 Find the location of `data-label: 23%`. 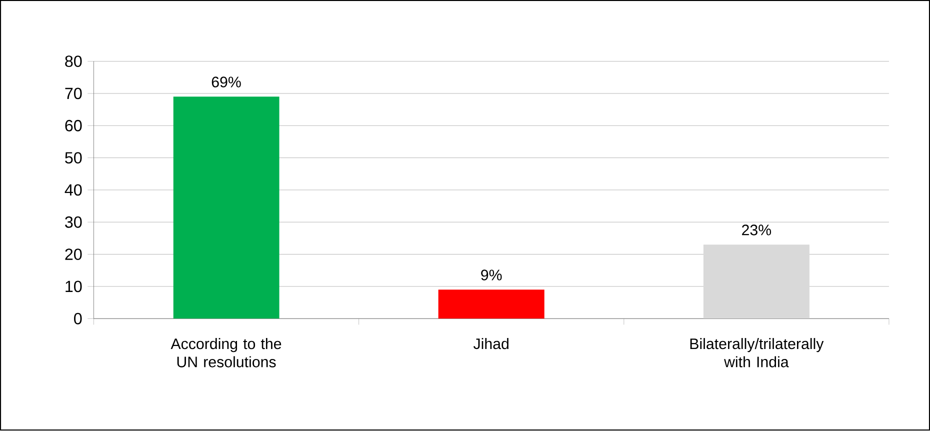

data-label: 23% is located at coordinates (757, 230).